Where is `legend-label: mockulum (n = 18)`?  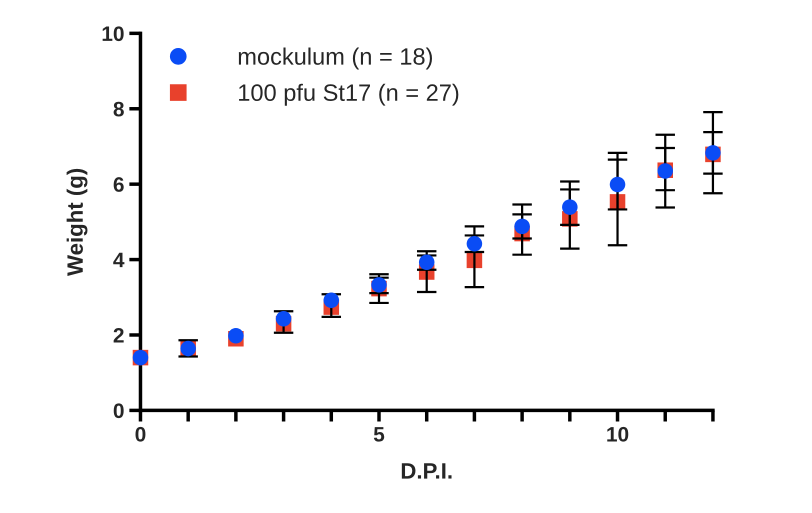 legend-label: mockulum (n = 18) is located at coordinates (335, 59).